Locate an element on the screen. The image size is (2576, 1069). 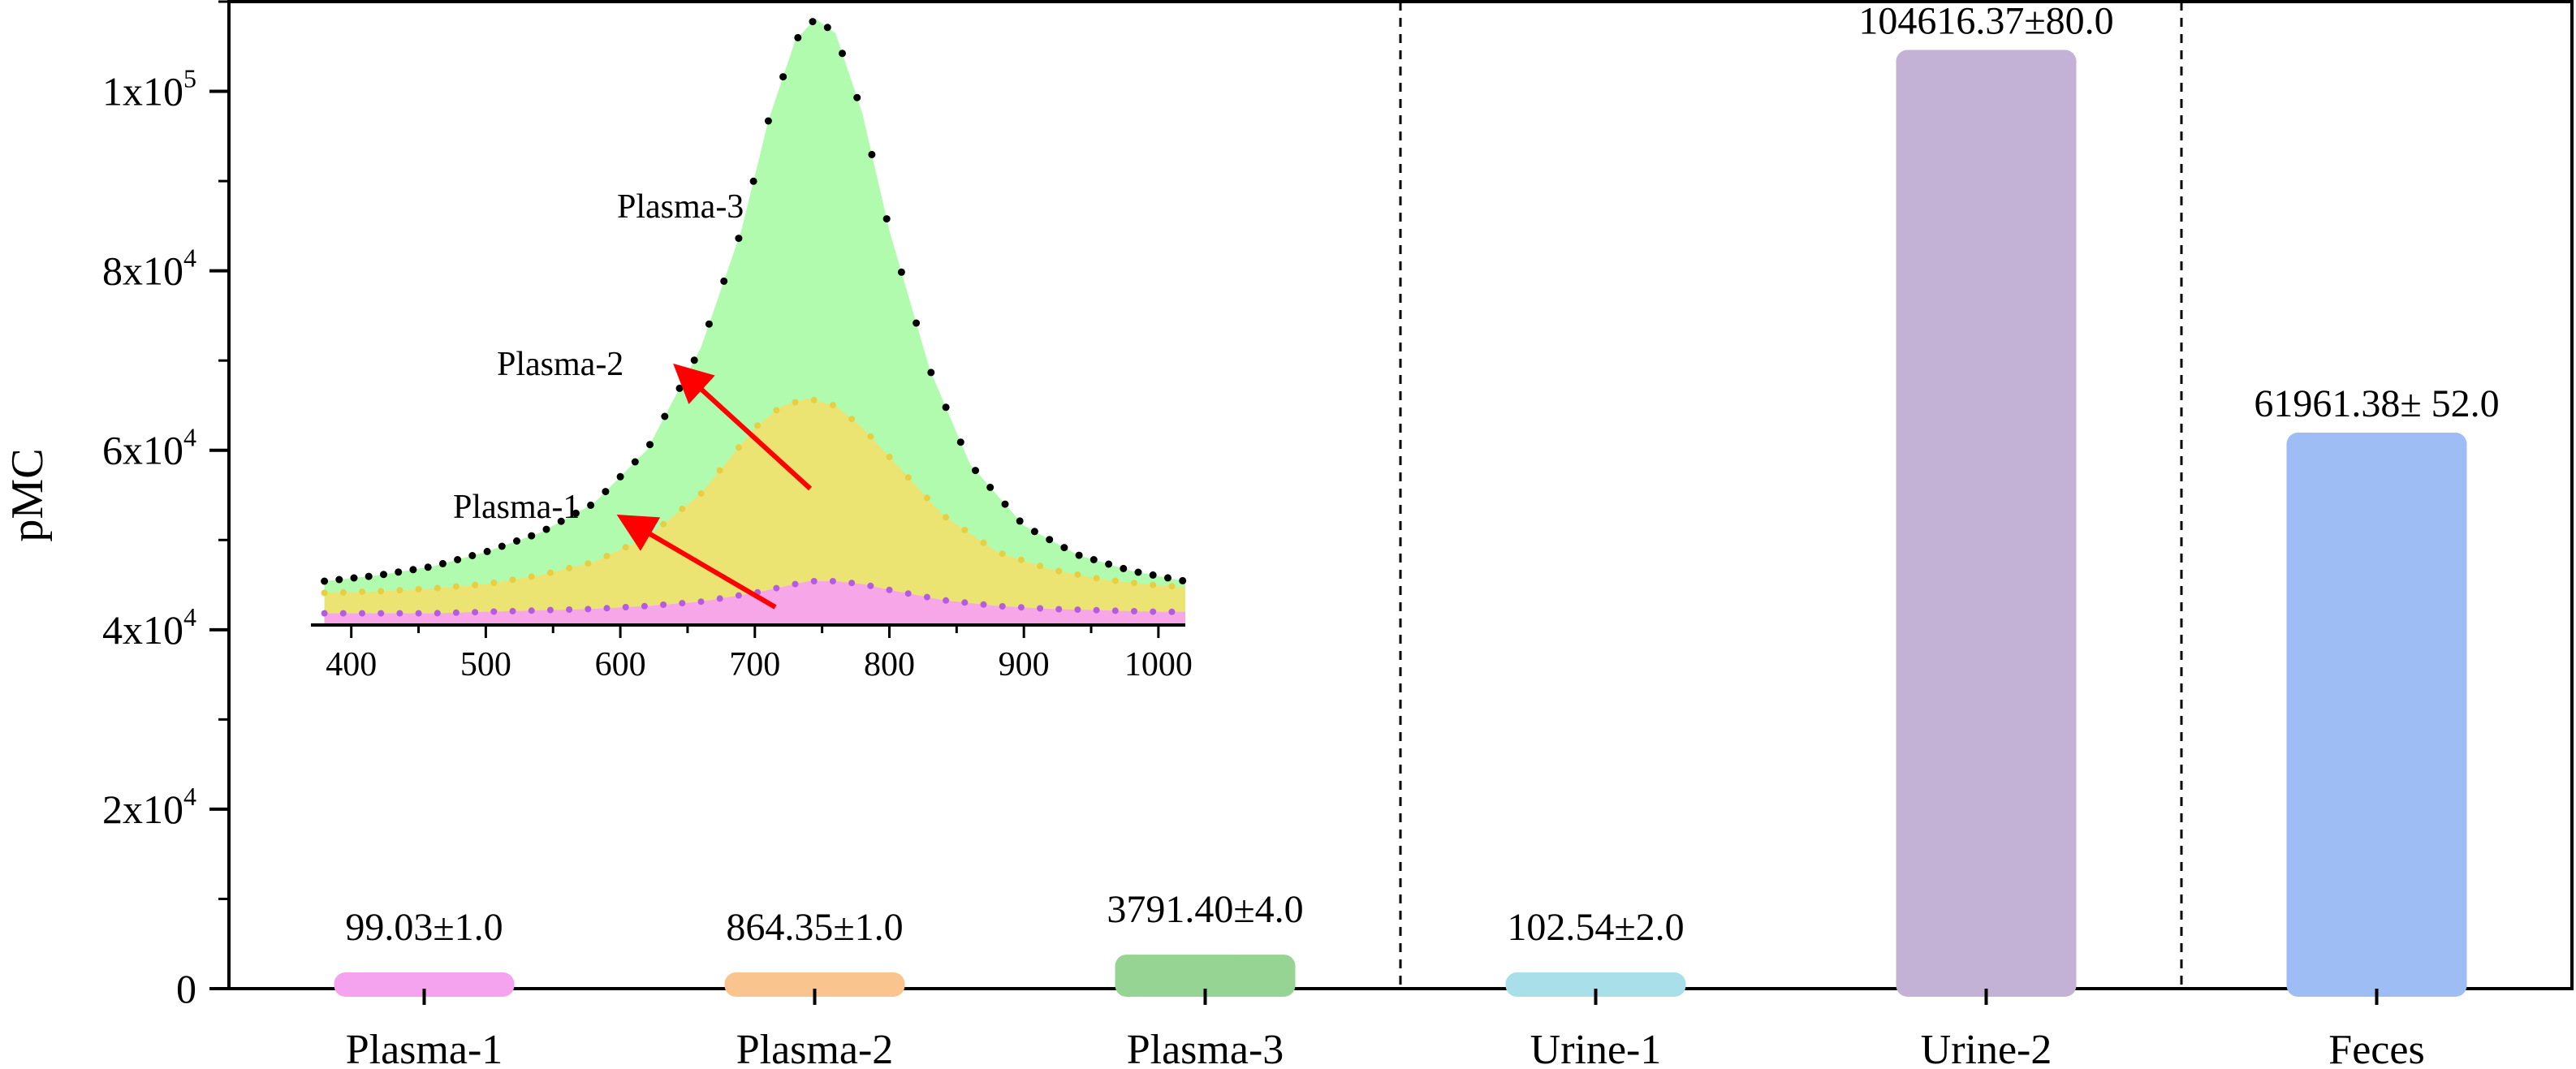
y-tick-label: 0 is located at coordinates (186, 989).